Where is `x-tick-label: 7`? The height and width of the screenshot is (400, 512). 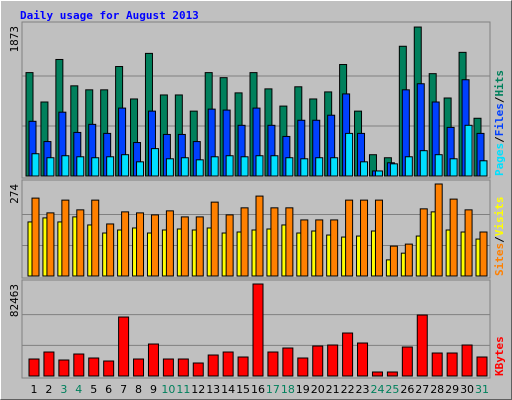 x-tick-label: 7 is located at coordinates (123, 389).